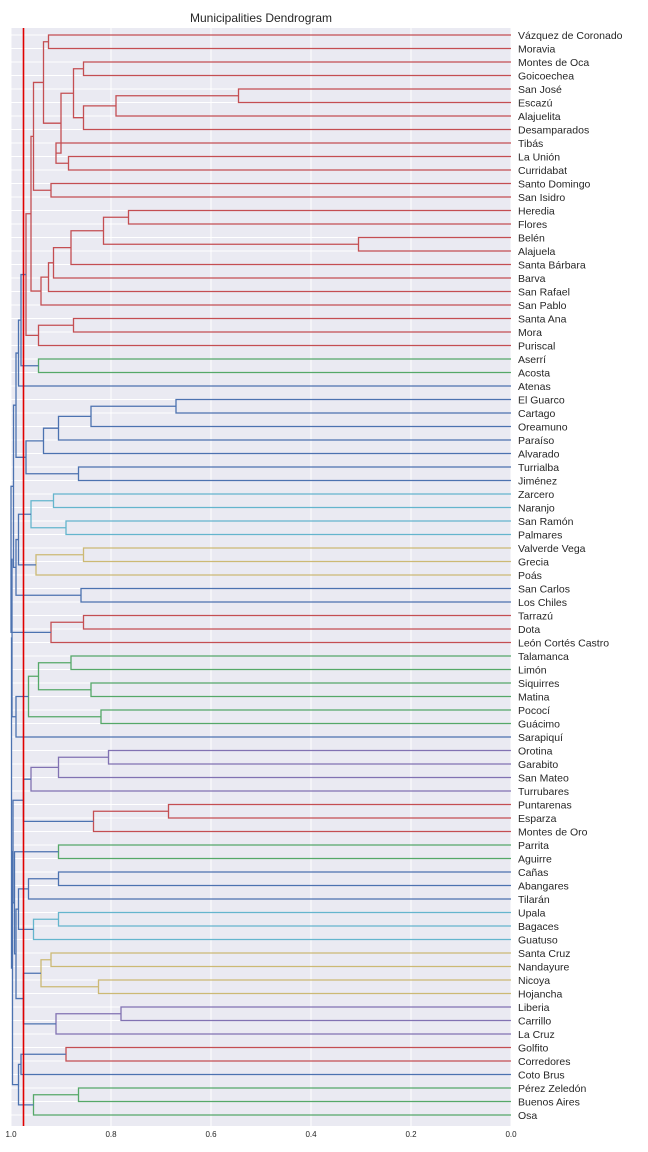 The height and width of the screenshot is (1152, 648). Describe the element at coordinates (11, 803) in the screenshot. I see `dendrogram-link` at that location.